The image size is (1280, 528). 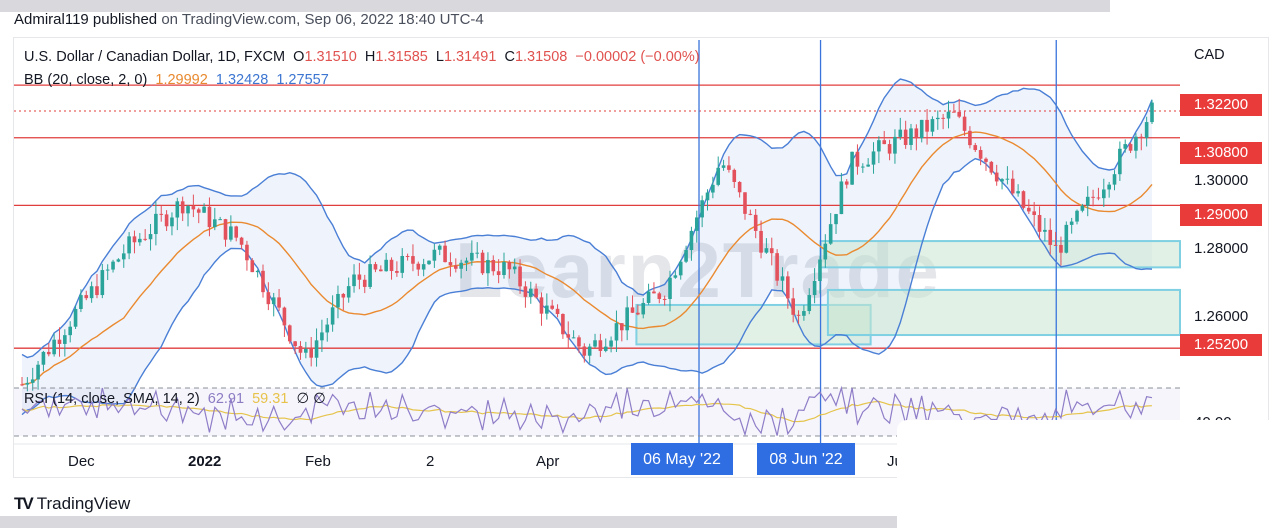 I want to click on open-value: 1.31510, so click(x=330, y=57).